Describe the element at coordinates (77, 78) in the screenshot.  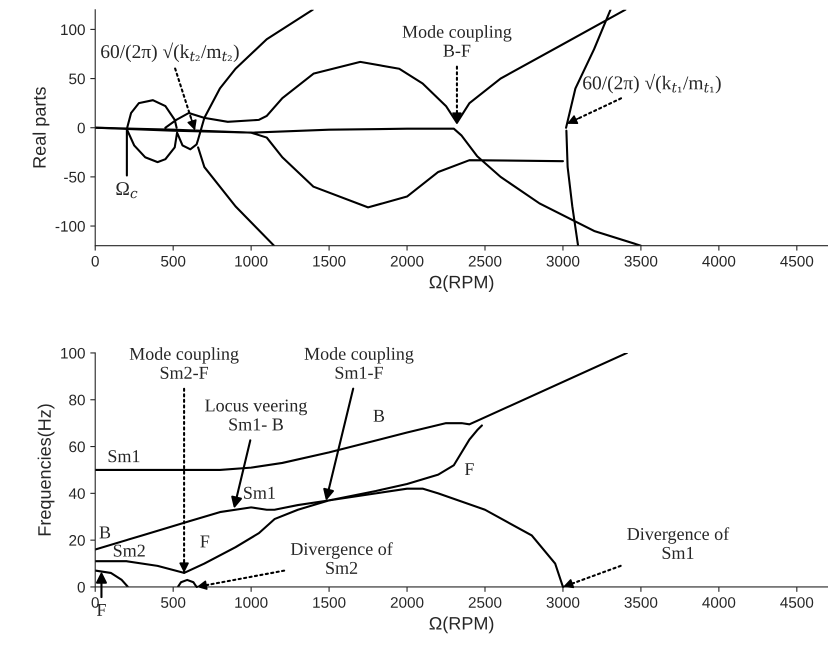
I see `y-tick-label: 50` at that location.